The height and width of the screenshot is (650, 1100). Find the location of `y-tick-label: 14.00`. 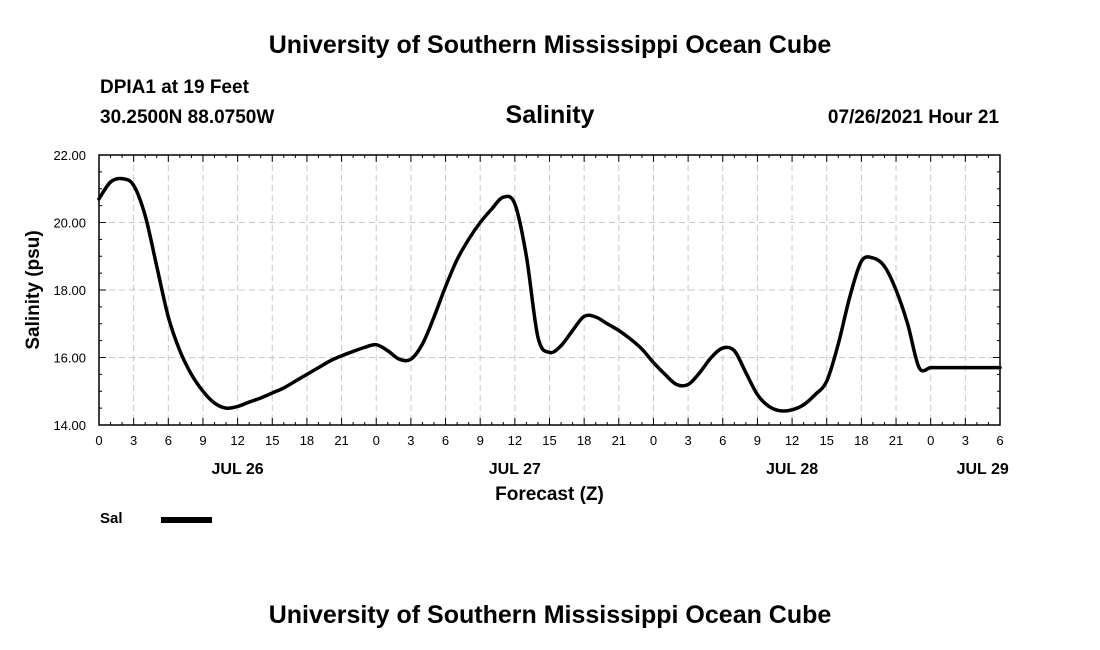

y-tick-label: 14.00 is located at coordinates (69, 425).